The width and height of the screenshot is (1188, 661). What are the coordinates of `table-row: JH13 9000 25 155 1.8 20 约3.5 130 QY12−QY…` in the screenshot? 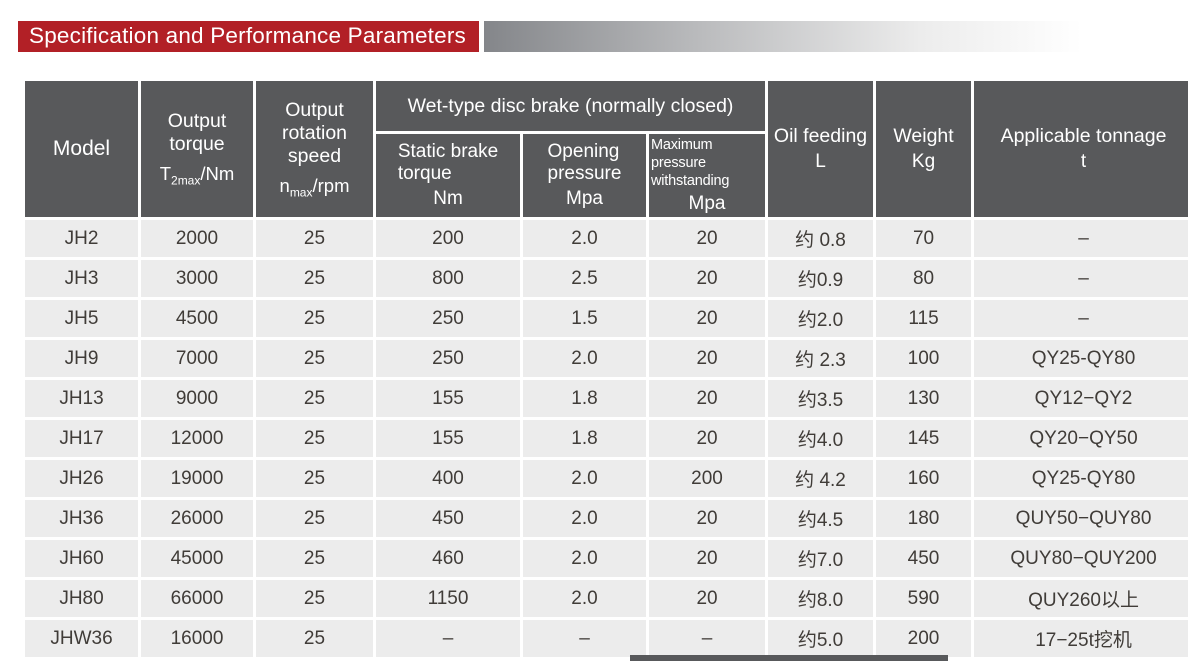 It's located at (606, 399).